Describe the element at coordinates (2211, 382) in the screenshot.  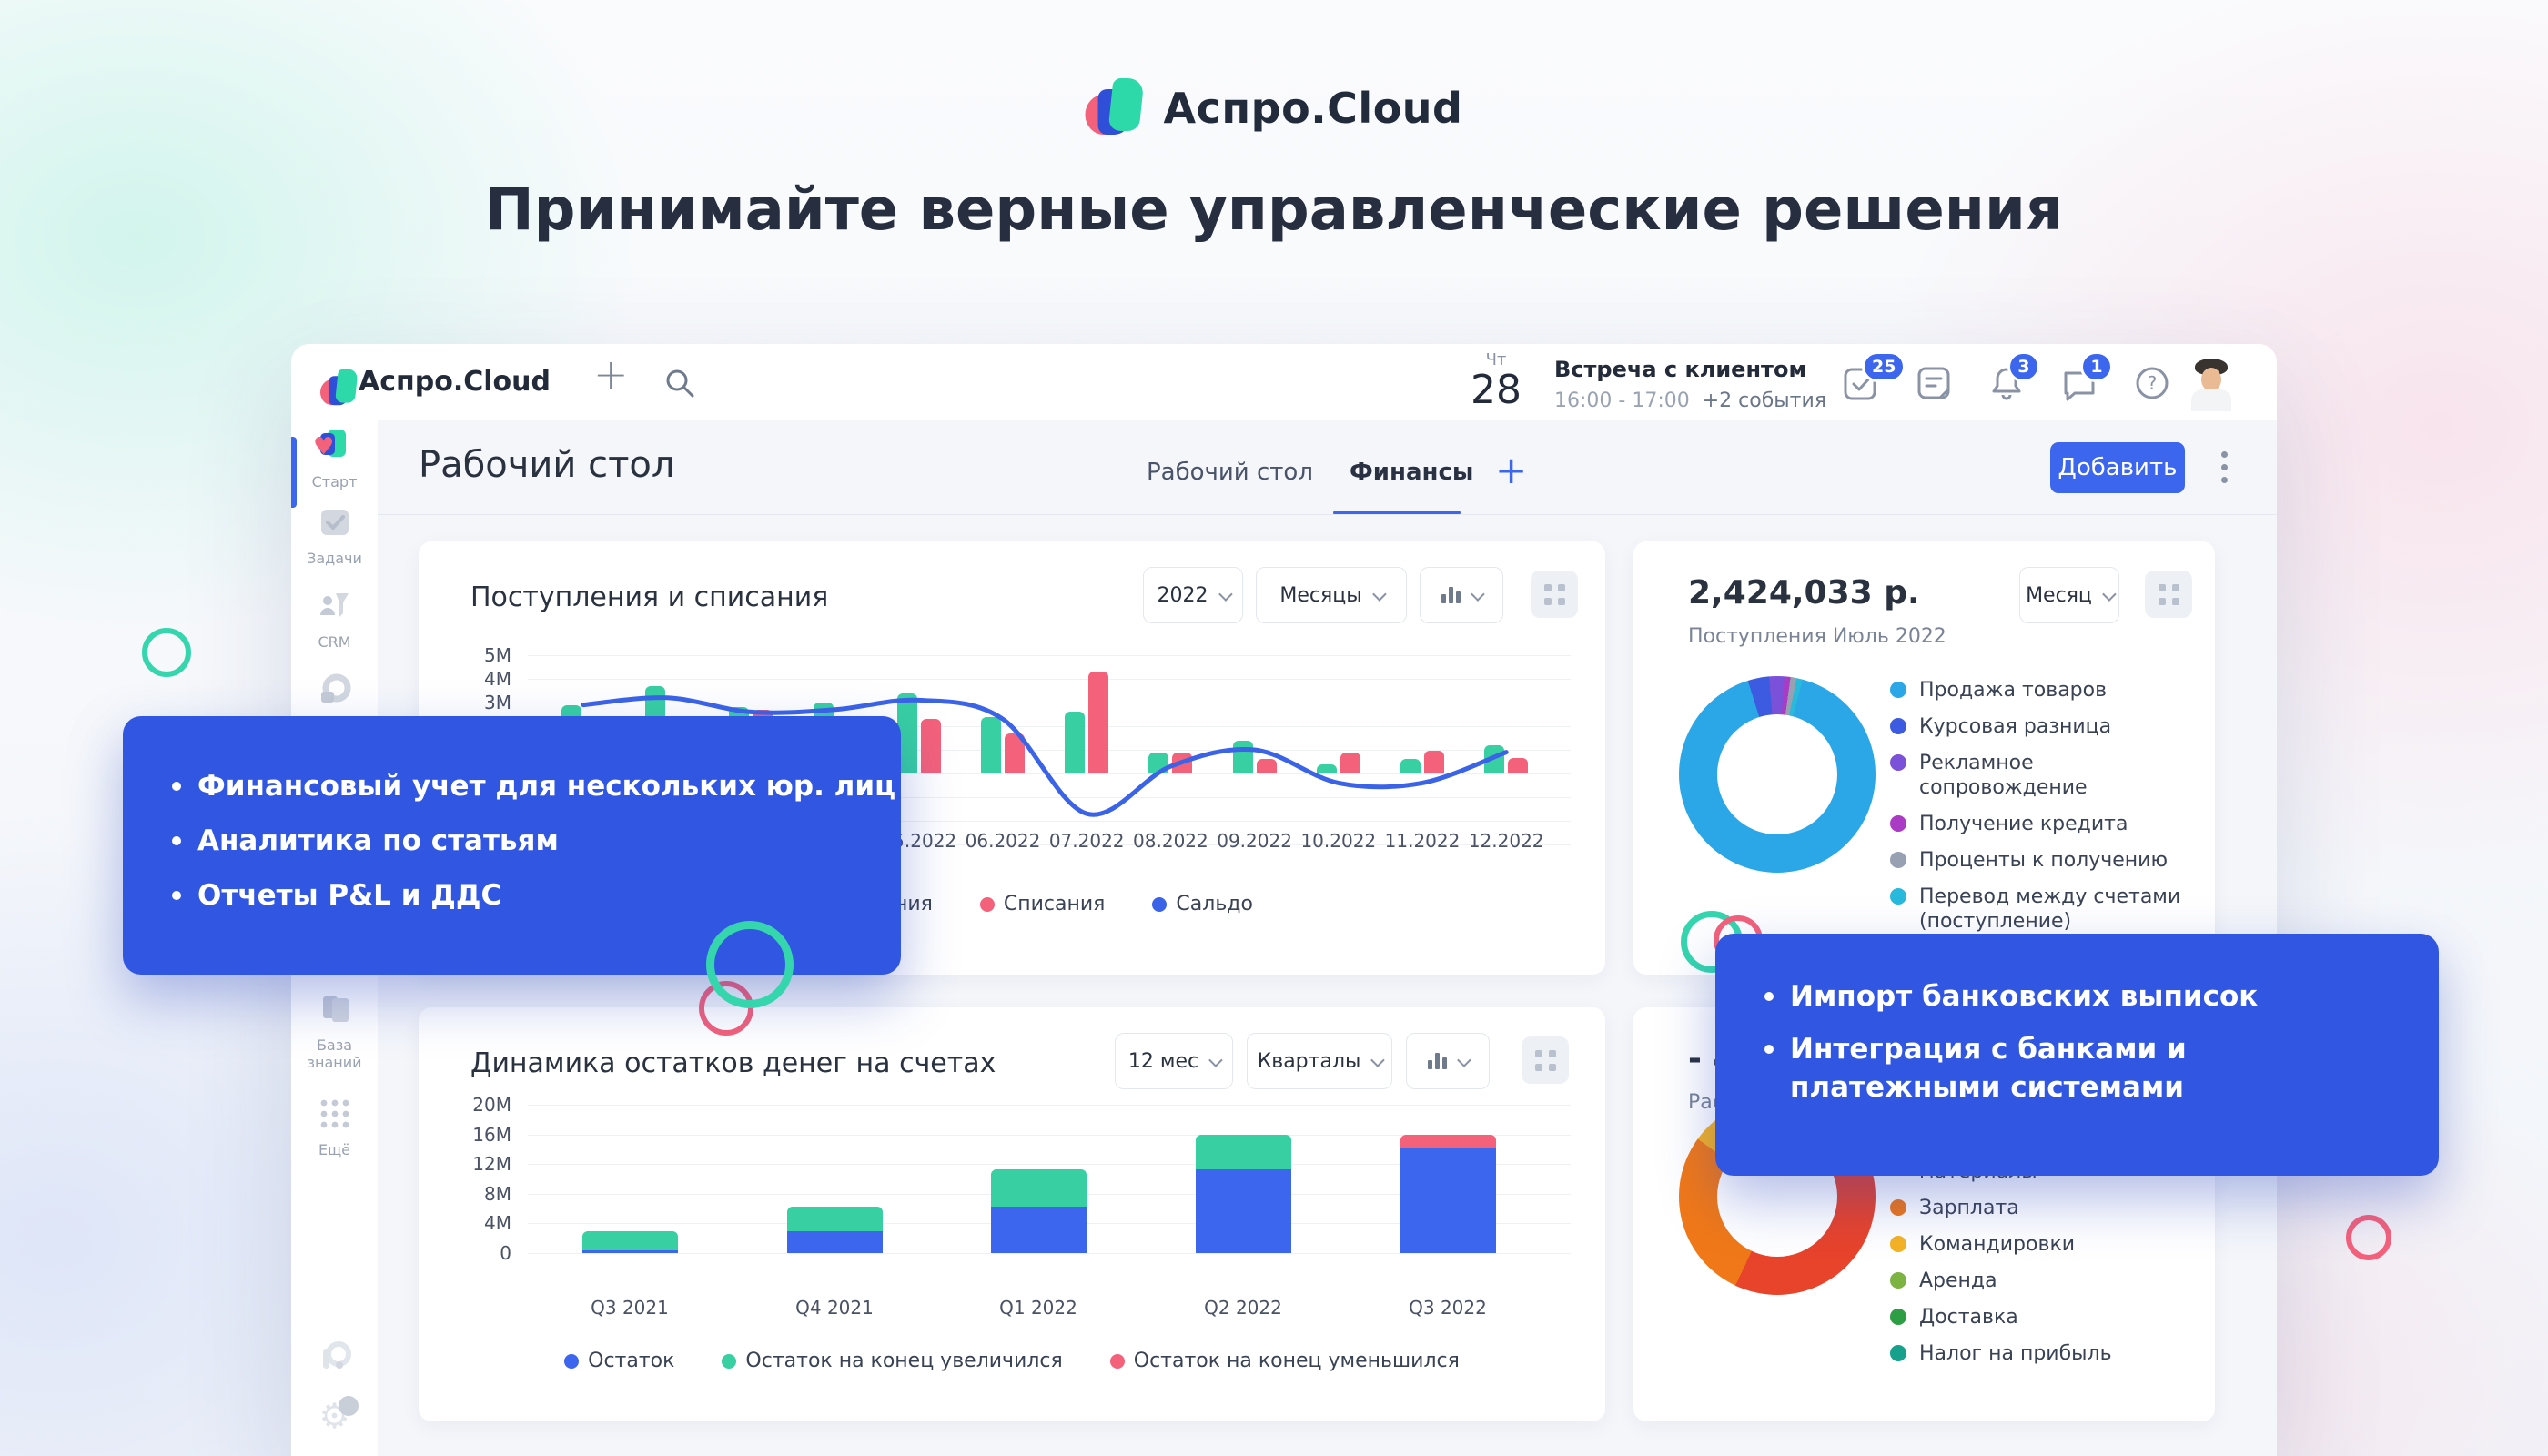
I see `user-avatar` at that location.